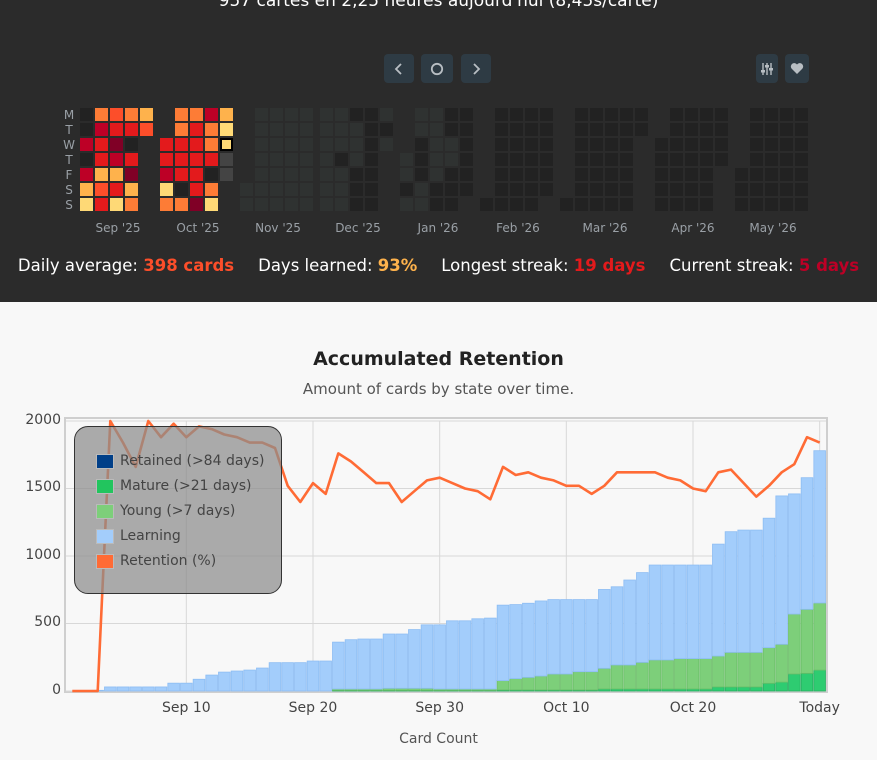  What do you see at coordinates (165, 511) in the screenshot?
I see `legend-item-young: Young (>7 days)` at bounding box center [165, 511].